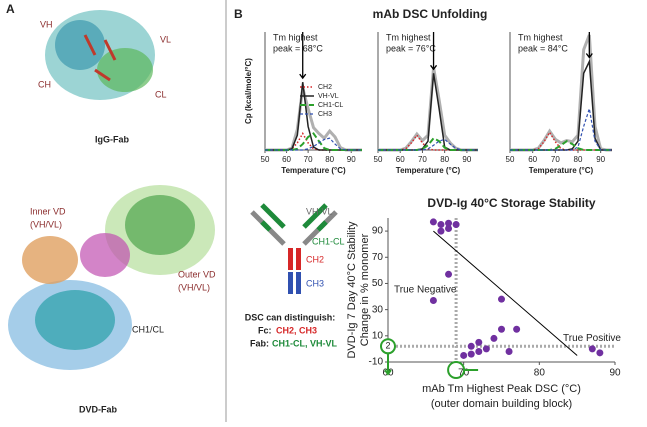 The width and height of the screenshot is (647, 427). What do you see at coordinates (98, 409) in the screenshot?
I see `caption: DVD-Fab` at bounding box center [98, 409].